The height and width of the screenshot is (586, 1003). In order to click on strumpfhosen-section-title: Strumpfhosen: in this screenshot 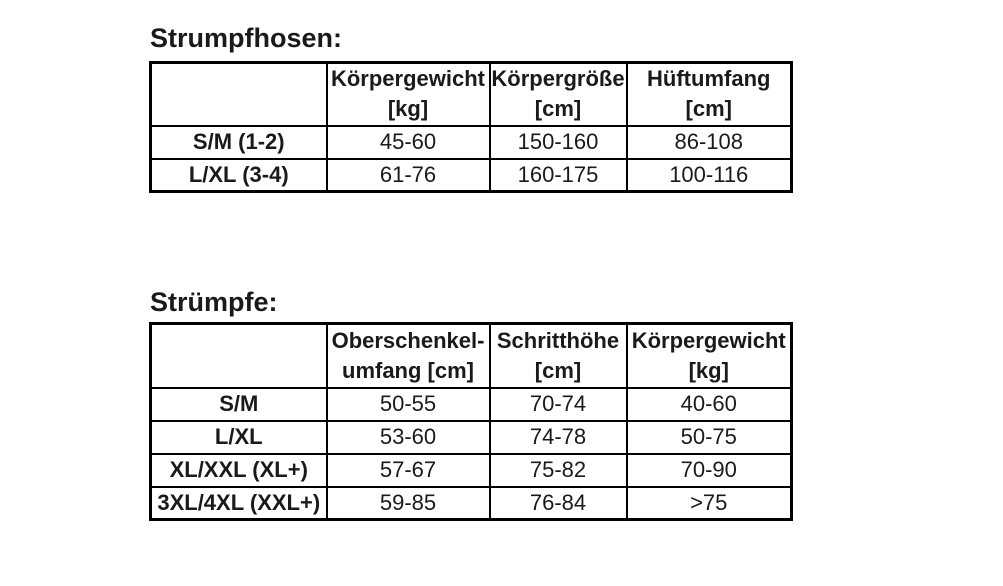, I will do `click(246, 38)`.